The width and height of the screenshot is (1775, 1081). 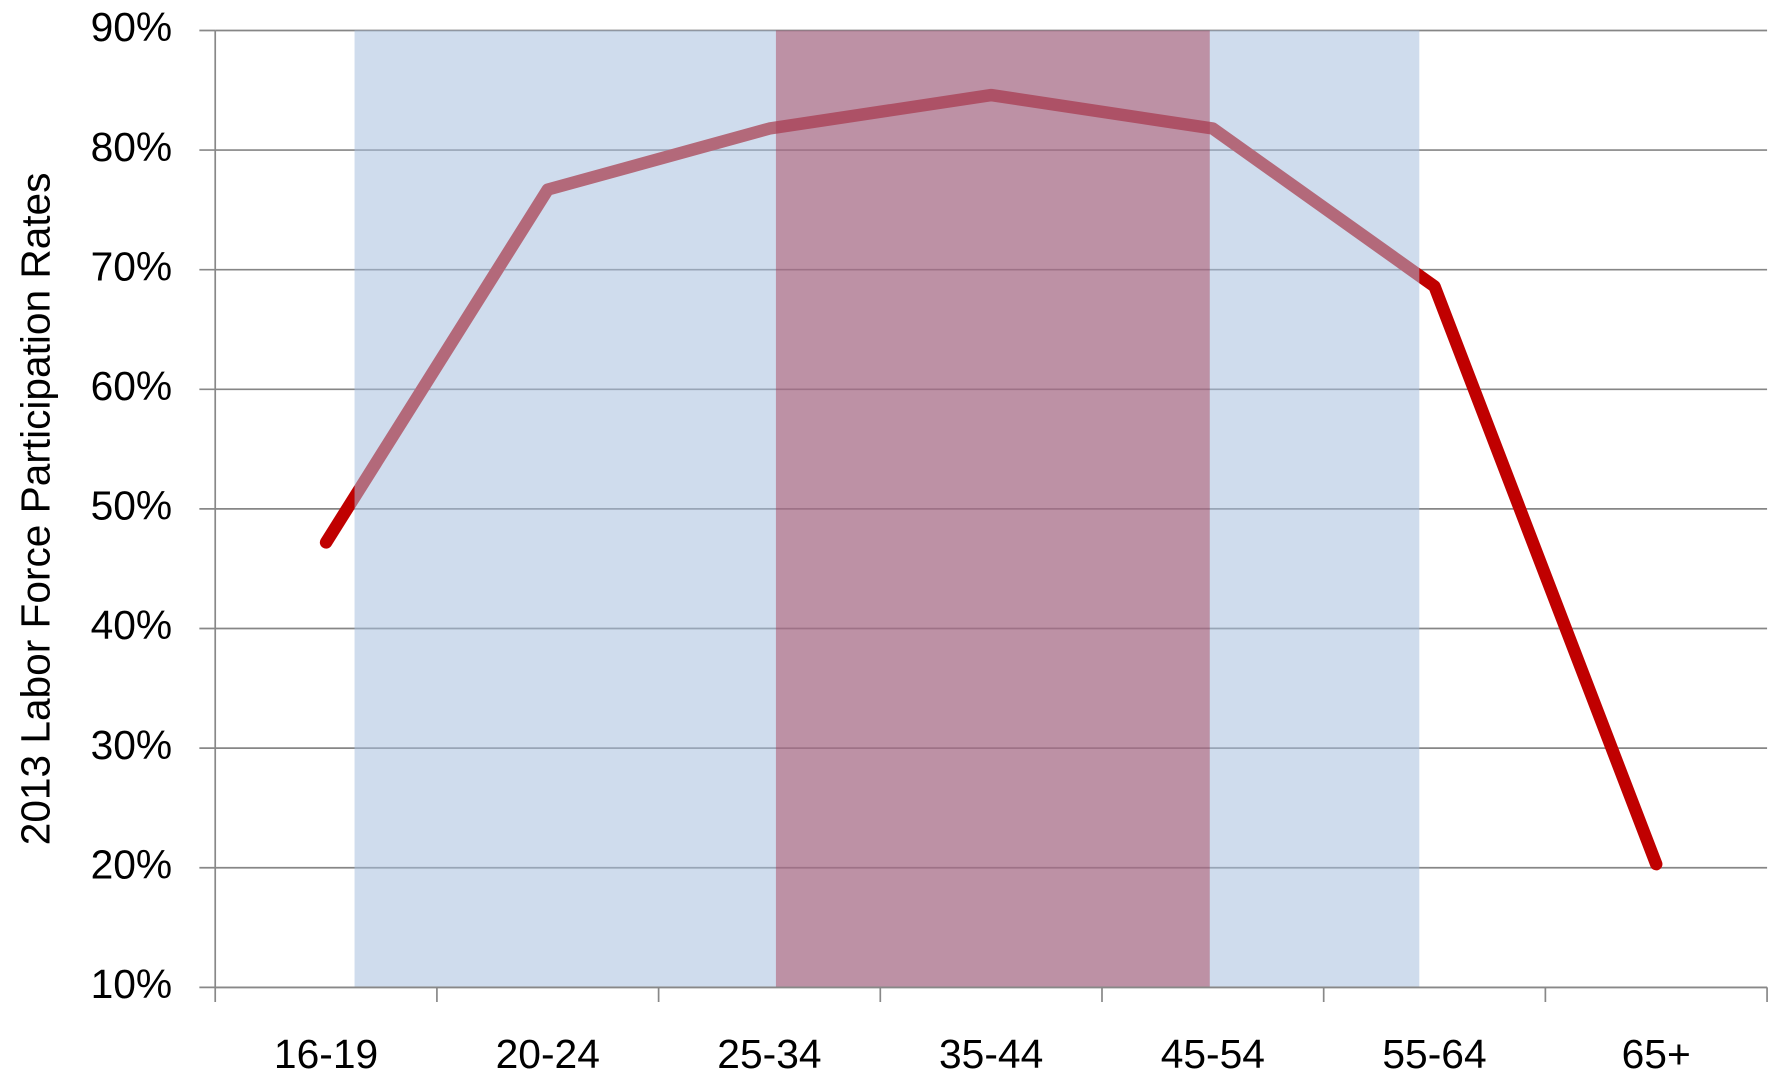 What do you see at coordinates (132, 27) in the screenshot?
I see `y-tick-label: 90%` at bounding box center [132, 27].